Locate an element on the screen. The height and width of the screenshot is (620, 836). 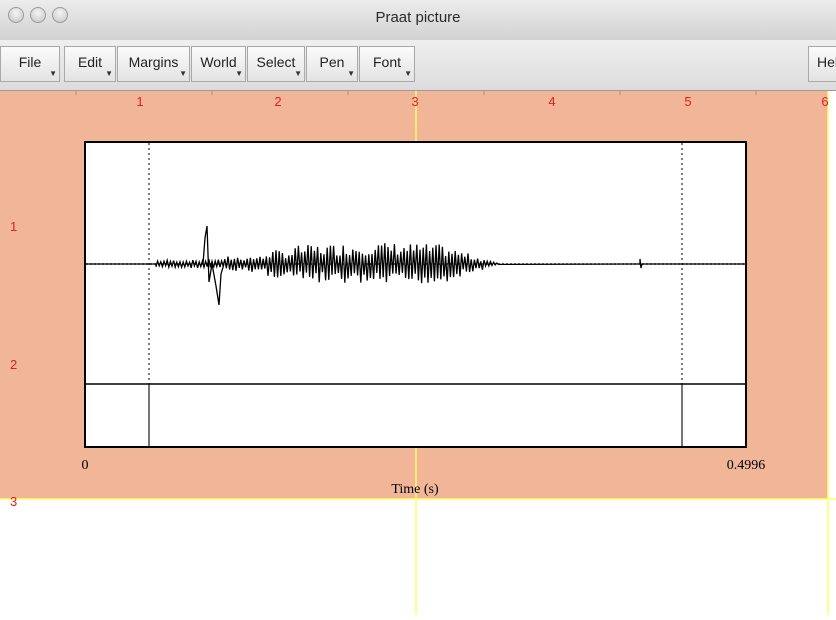
menu-select: Select ▼ is located at coordinates (276, 64).